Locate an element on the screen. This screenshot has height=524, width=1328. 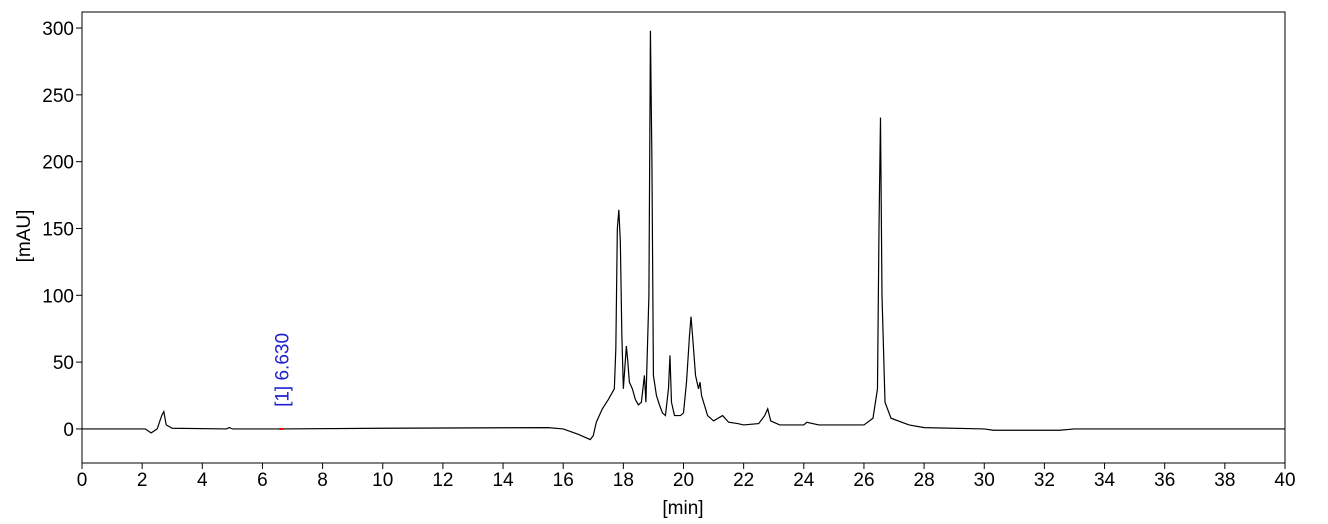
x-tick-label: 34 is located at coordinates (1105, 480).